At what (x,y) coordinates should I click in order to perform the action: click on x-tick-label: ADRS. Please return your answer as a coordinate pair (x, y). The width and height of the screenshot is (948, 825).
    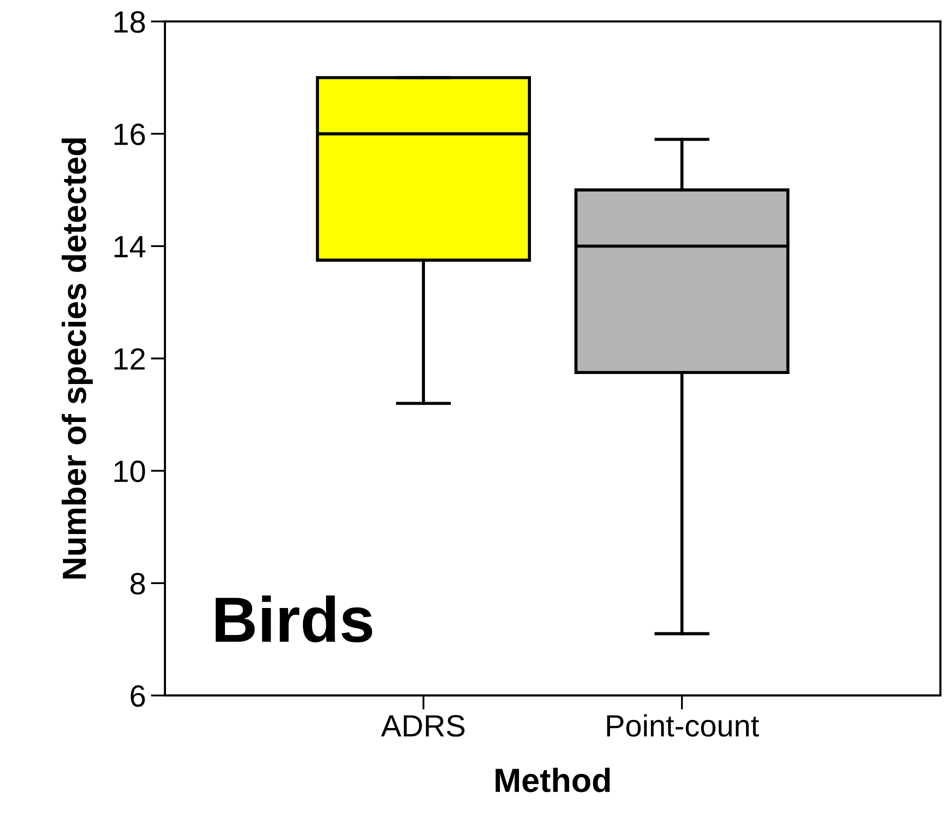
    Looking at the image, I should click on (422, 726).